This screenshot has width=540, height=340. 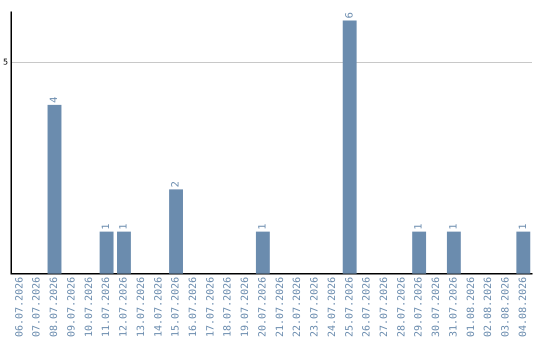 I want to click on x-tick-label: 08.07.2026, so click(x=54, y=307).